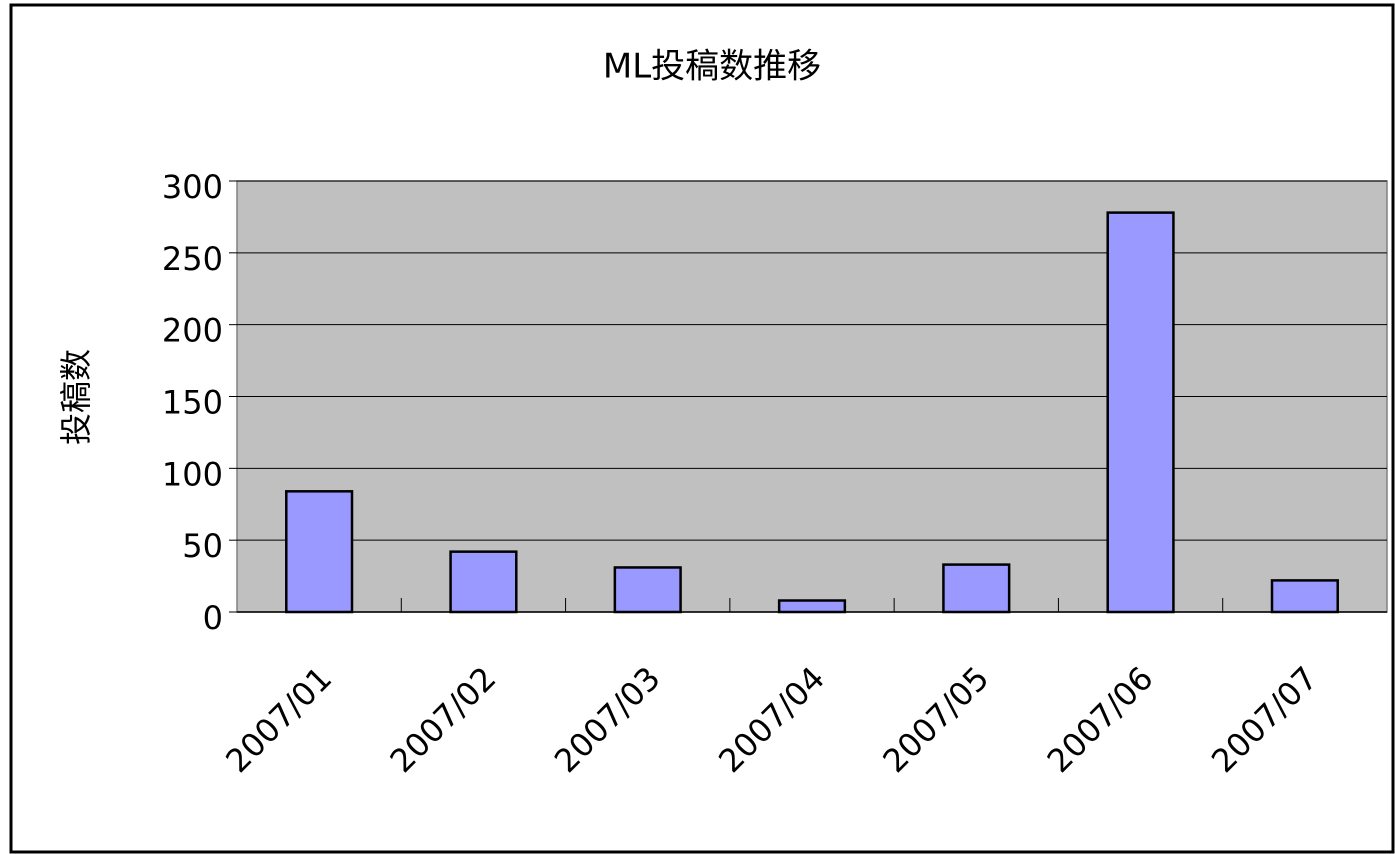  I want to click on y-axis-label: 投稿数, so click(76, 397).